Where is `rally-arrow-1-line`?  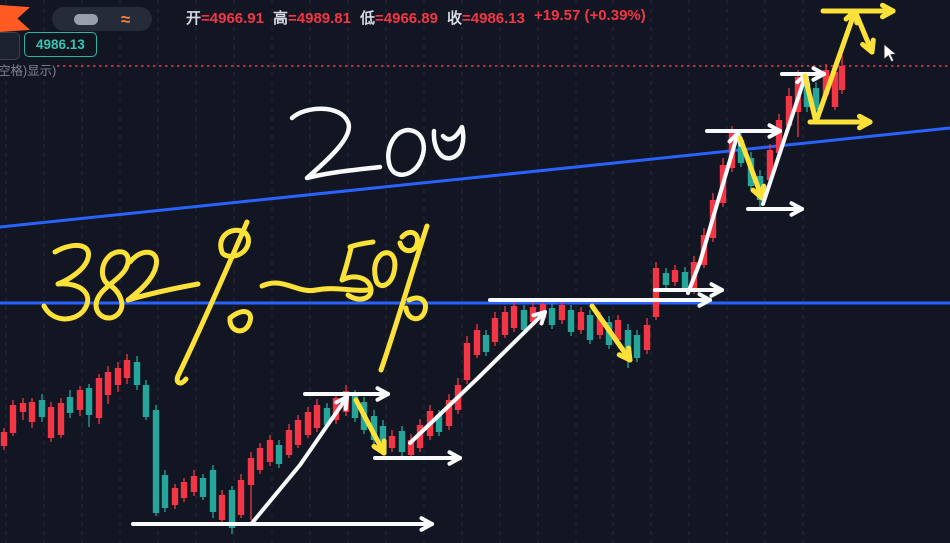
rally-arrow-1-line is located at coordinates (299, 460).